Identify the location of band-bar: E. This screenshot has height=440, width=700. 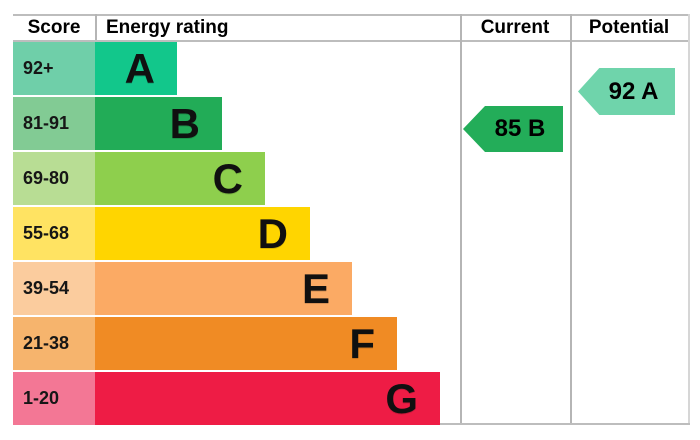
(223, 288).